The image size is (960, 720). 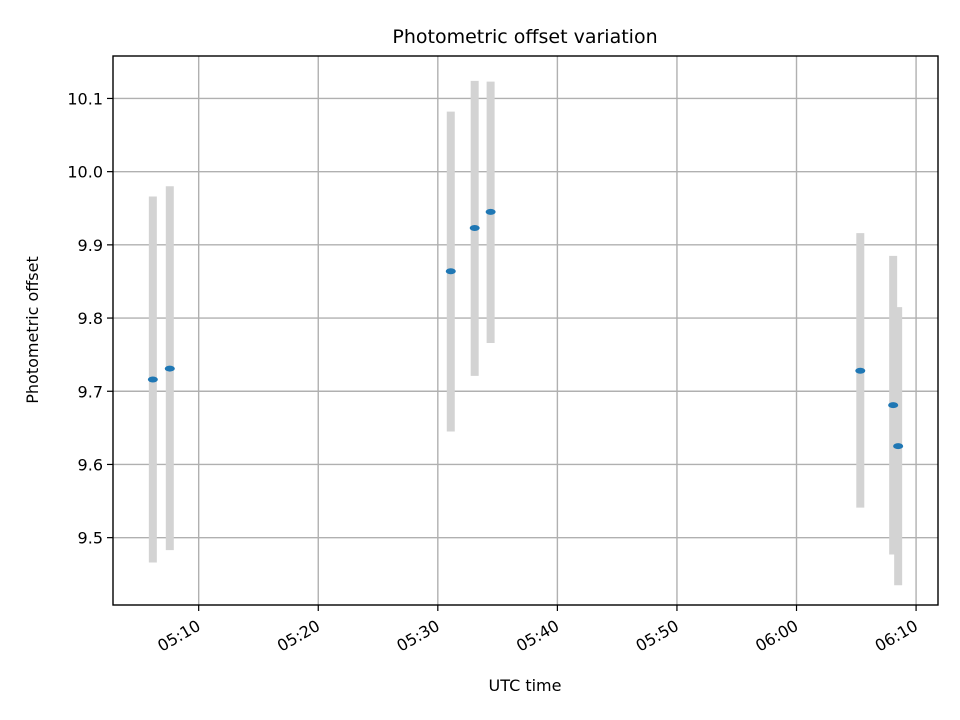 I want to click on y-tick-label: 9.6, so click(x=90, y=464).